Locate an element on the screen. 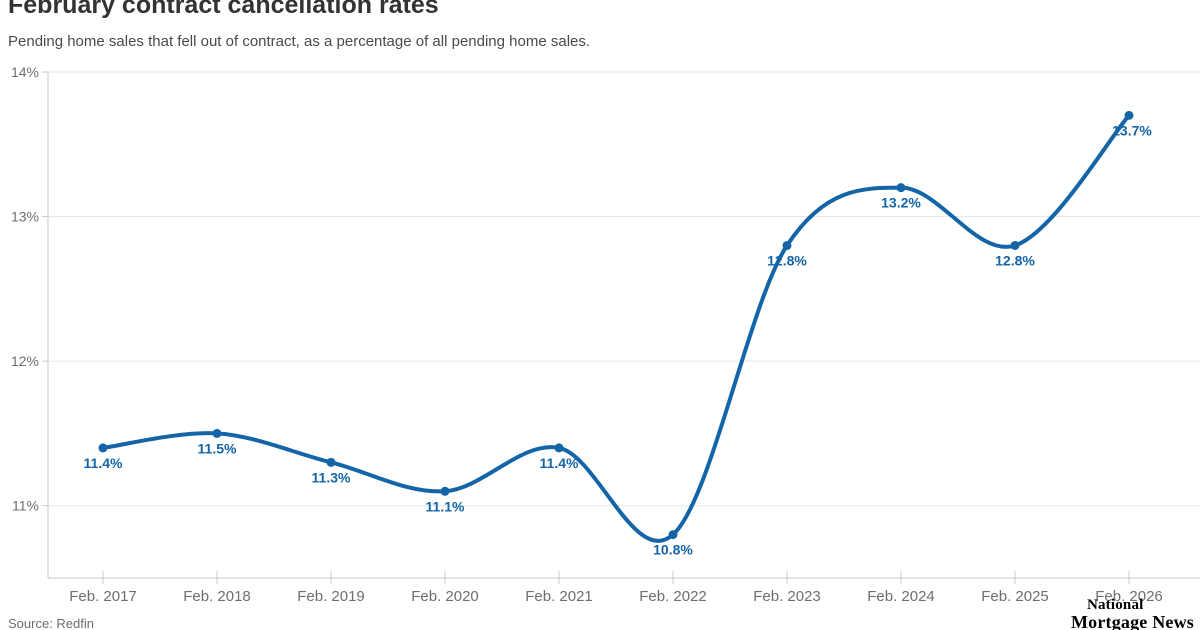 This screenshot has height=630, width=1200. logo-line-national: National is located at coordinates (1115, 605).